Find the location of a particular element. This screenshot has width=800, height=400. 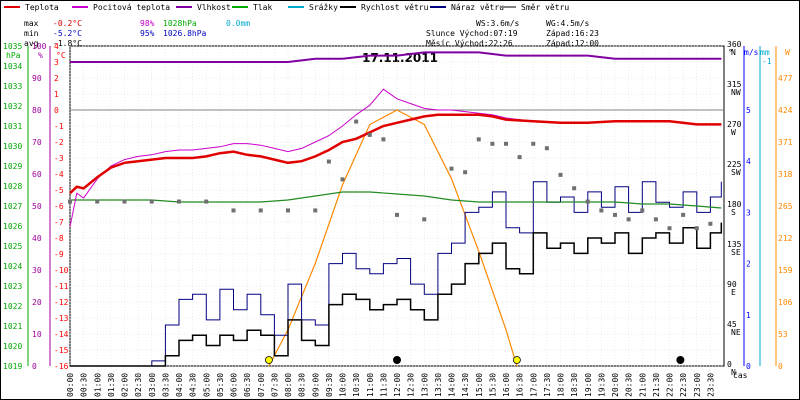

x-tick-label: 21:30 is located at coordinates (656, 385).